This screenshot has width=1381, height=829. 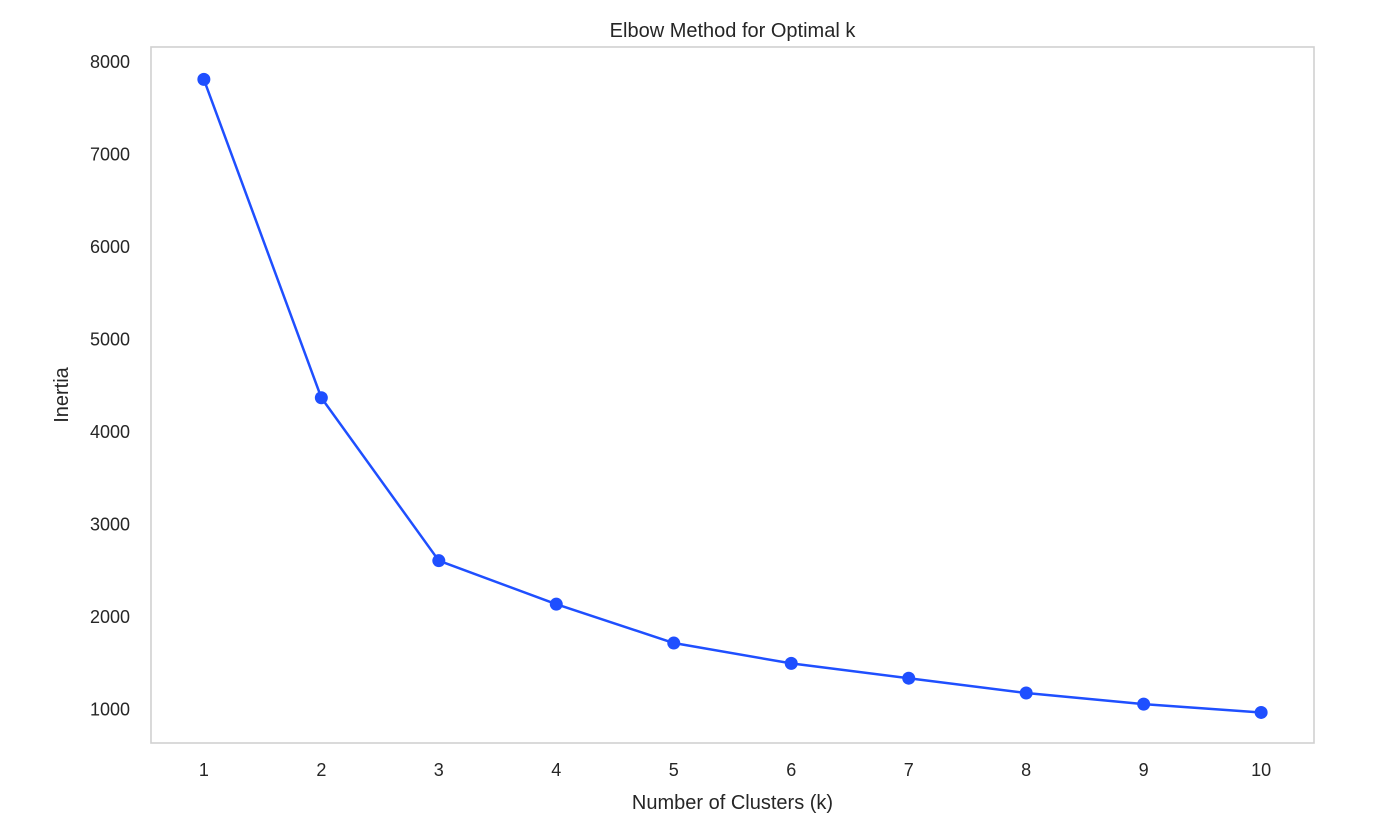 What do you see at coordinates (556, 770) in the screenshot?
I see `x-tick-label: 4` at bounding box center [556, 770].